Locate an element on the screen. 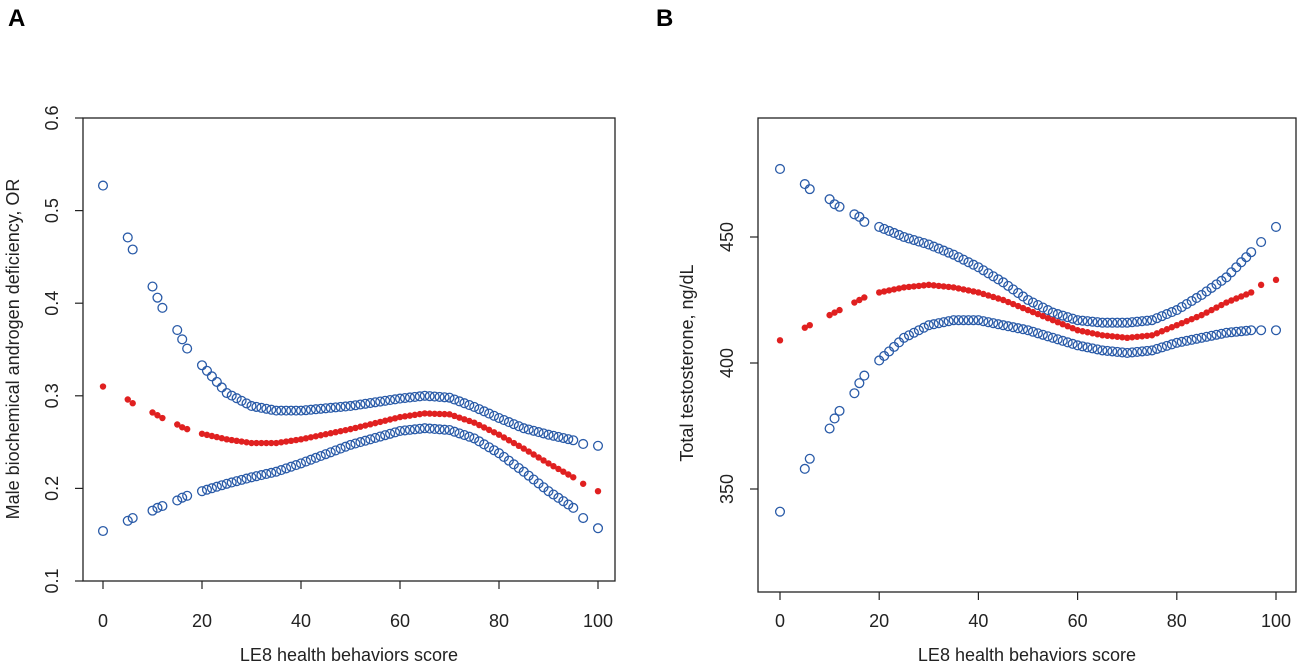 The height and width of the screenshot is (663, 1299). panel-a-y-tick-label: 0.1 is located at coordinates (52, 580).